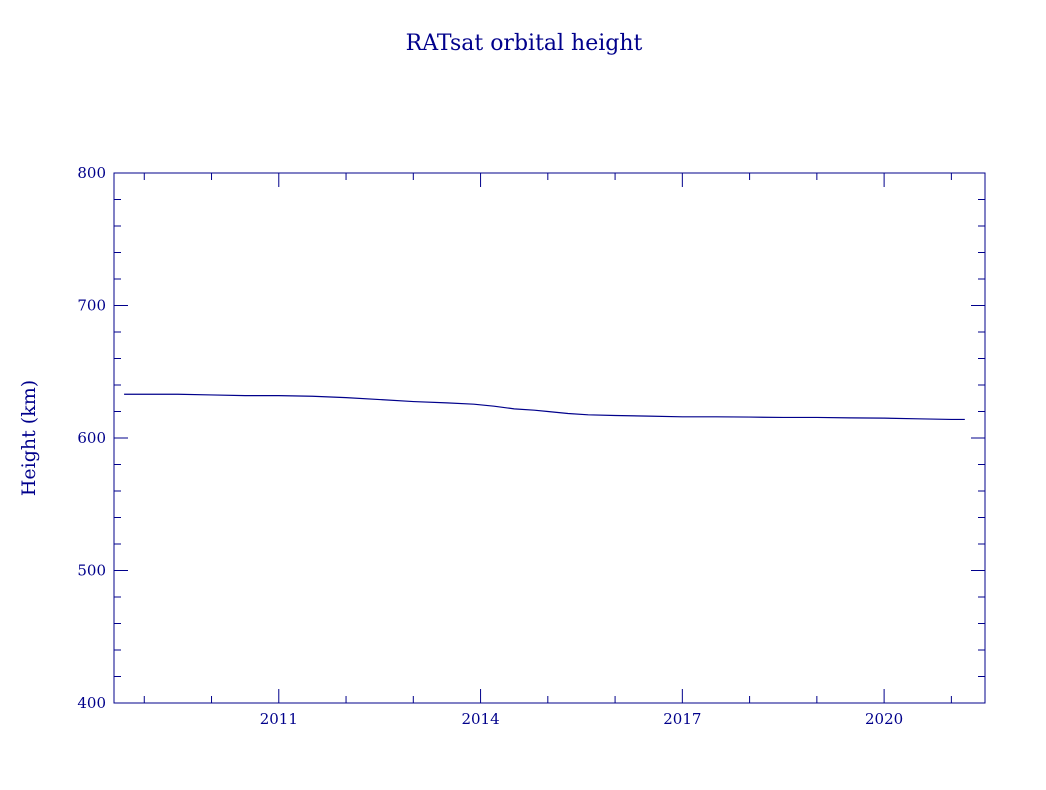  I want to click on y-tick-label: 700, so click(91, 306).